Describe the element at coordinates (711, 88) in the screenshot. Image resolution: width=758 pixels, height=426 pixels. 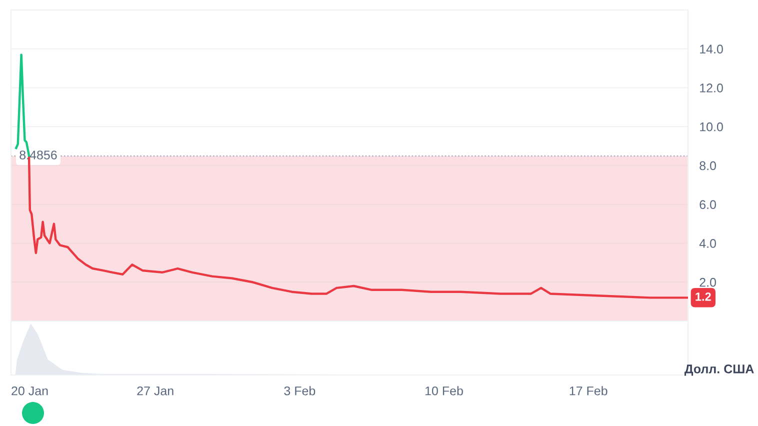
I see `y-tick-label: 12.0` at that location.